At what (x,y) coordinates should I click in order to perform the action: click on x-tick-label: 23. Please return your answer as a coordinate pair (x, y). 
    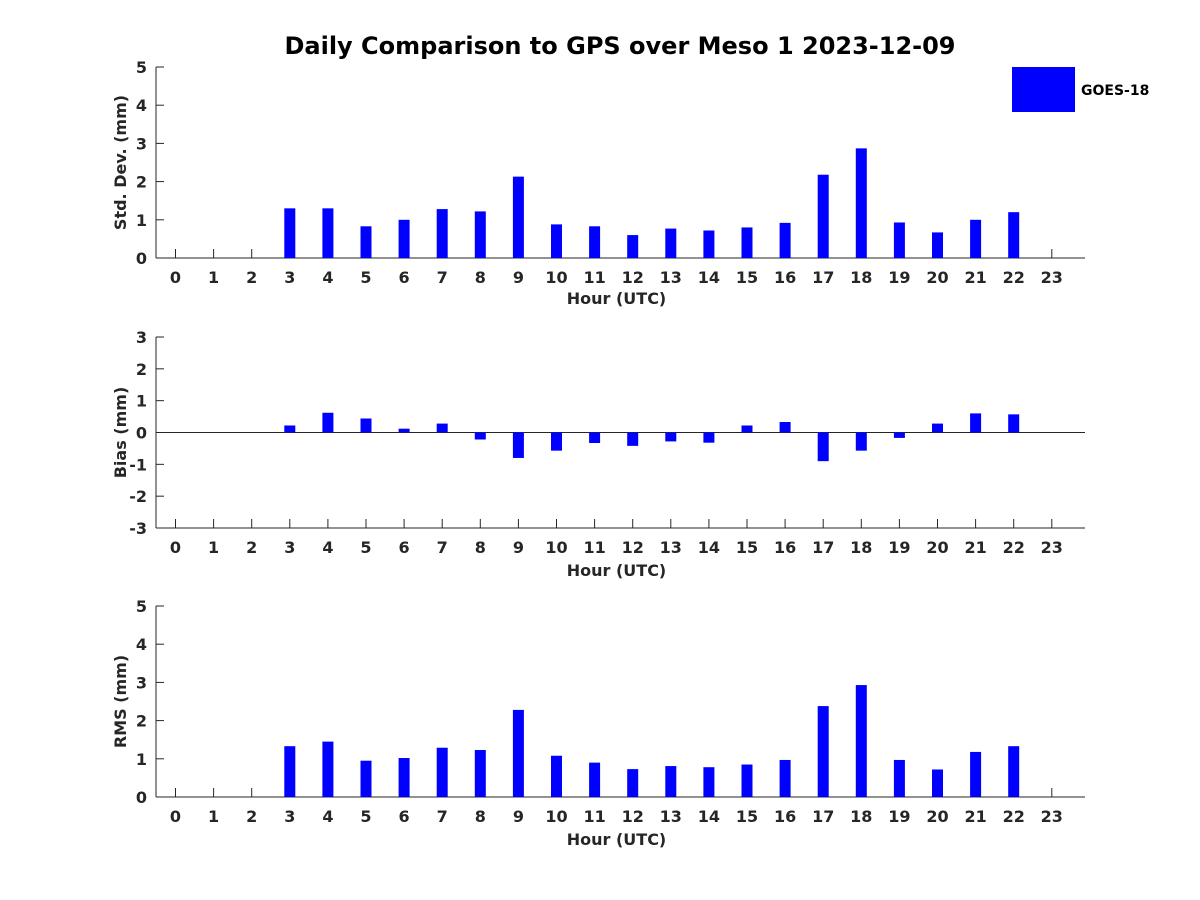
    Looking at the image, I should click on (1052, 277).